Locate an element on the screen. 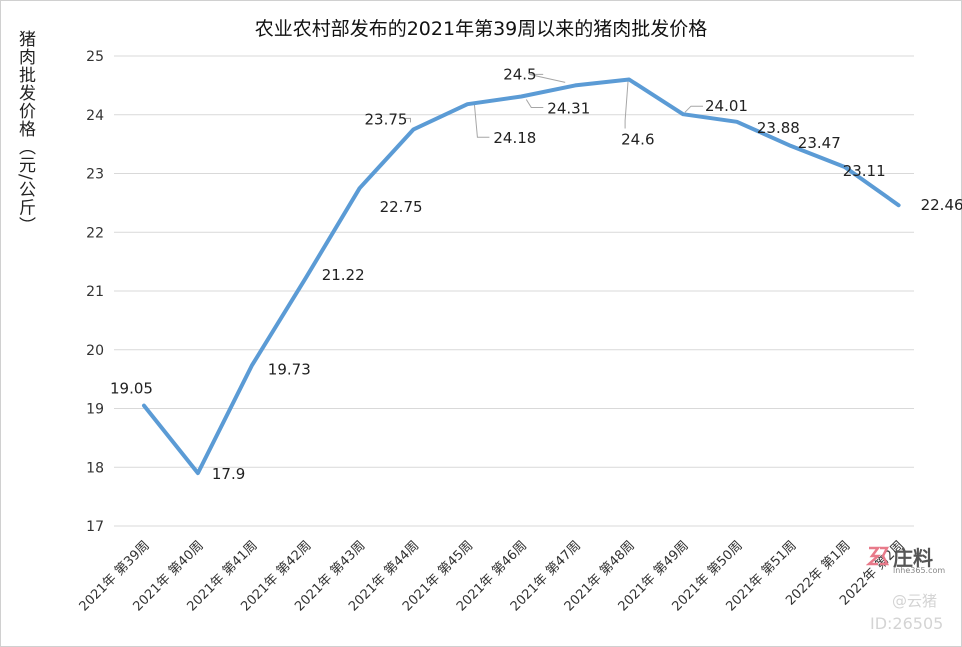 The width and height of the screenshot is (962, 647). data-label: 21.22 is located at coordinates (343, 275).